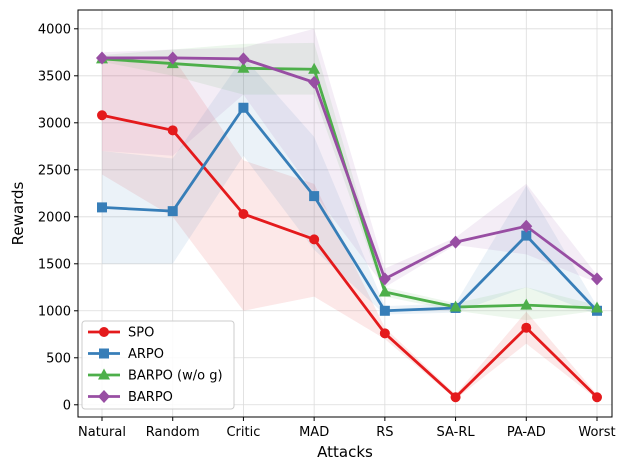  What do you see at coordinates (67, 405) in the screenshot?
I see `y-tick-label: 0` at bounding box center [67, 405].